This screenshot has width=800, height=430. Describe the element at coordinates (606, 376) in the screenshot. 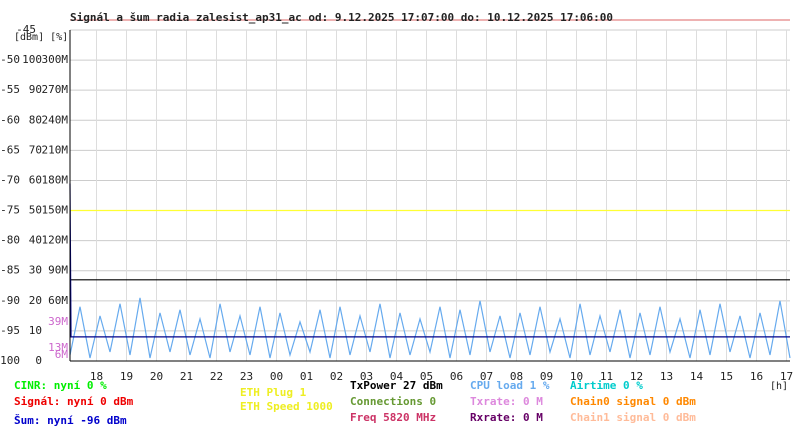

I see `x-tick-label: 11` at that location.